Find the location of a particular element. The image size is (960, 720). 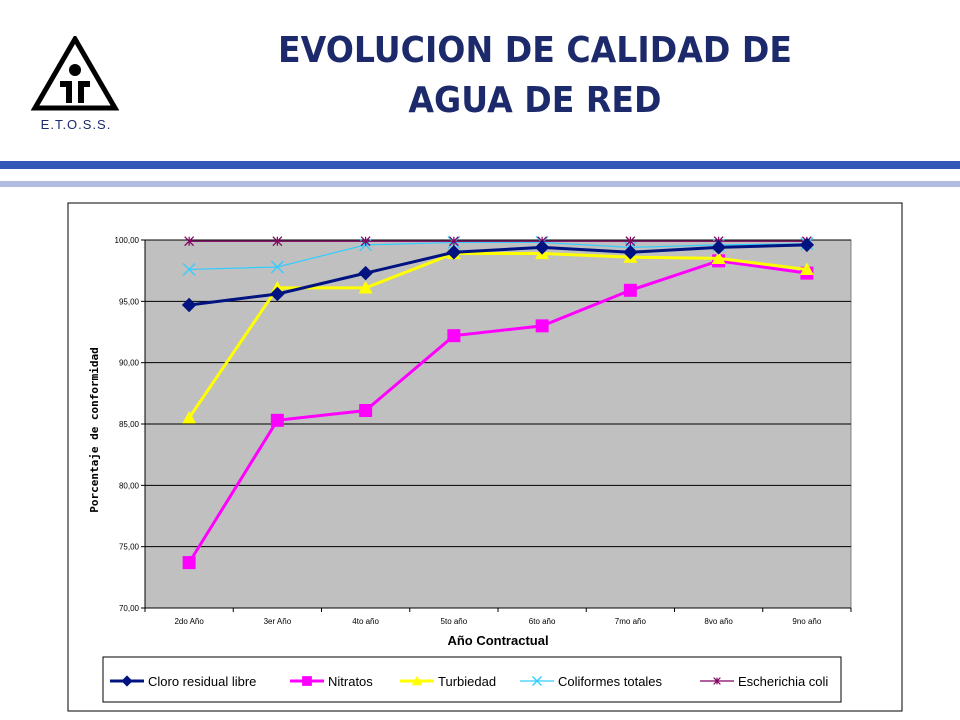

etoss-logo is located at coordinates (75, 73).